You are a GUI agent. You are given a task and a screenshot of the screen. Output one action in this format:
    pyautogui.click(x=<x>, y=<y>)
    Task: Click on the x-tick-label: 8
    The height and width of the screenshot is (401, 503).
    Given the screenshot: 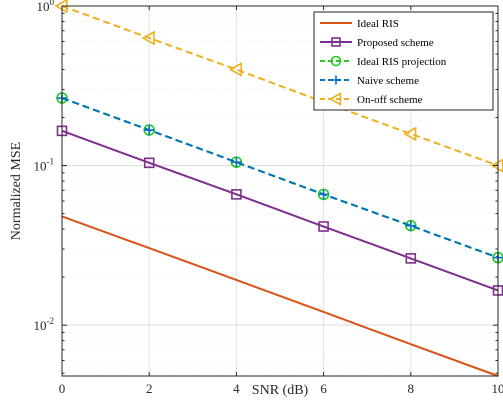 What is the action you would take?
    pyautogui.click(x=411, y=388)
    